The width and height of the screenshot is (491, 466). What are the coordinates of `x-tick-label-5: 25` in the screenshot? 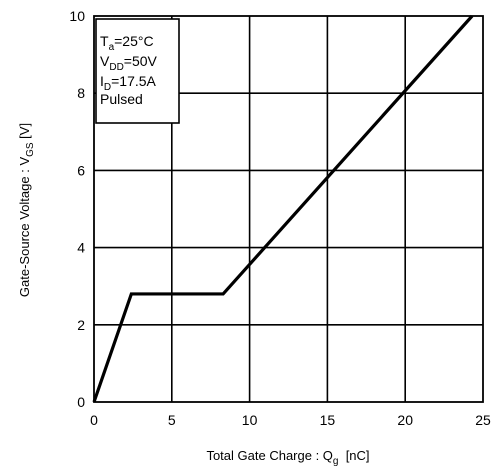 It's located at (483, 420).